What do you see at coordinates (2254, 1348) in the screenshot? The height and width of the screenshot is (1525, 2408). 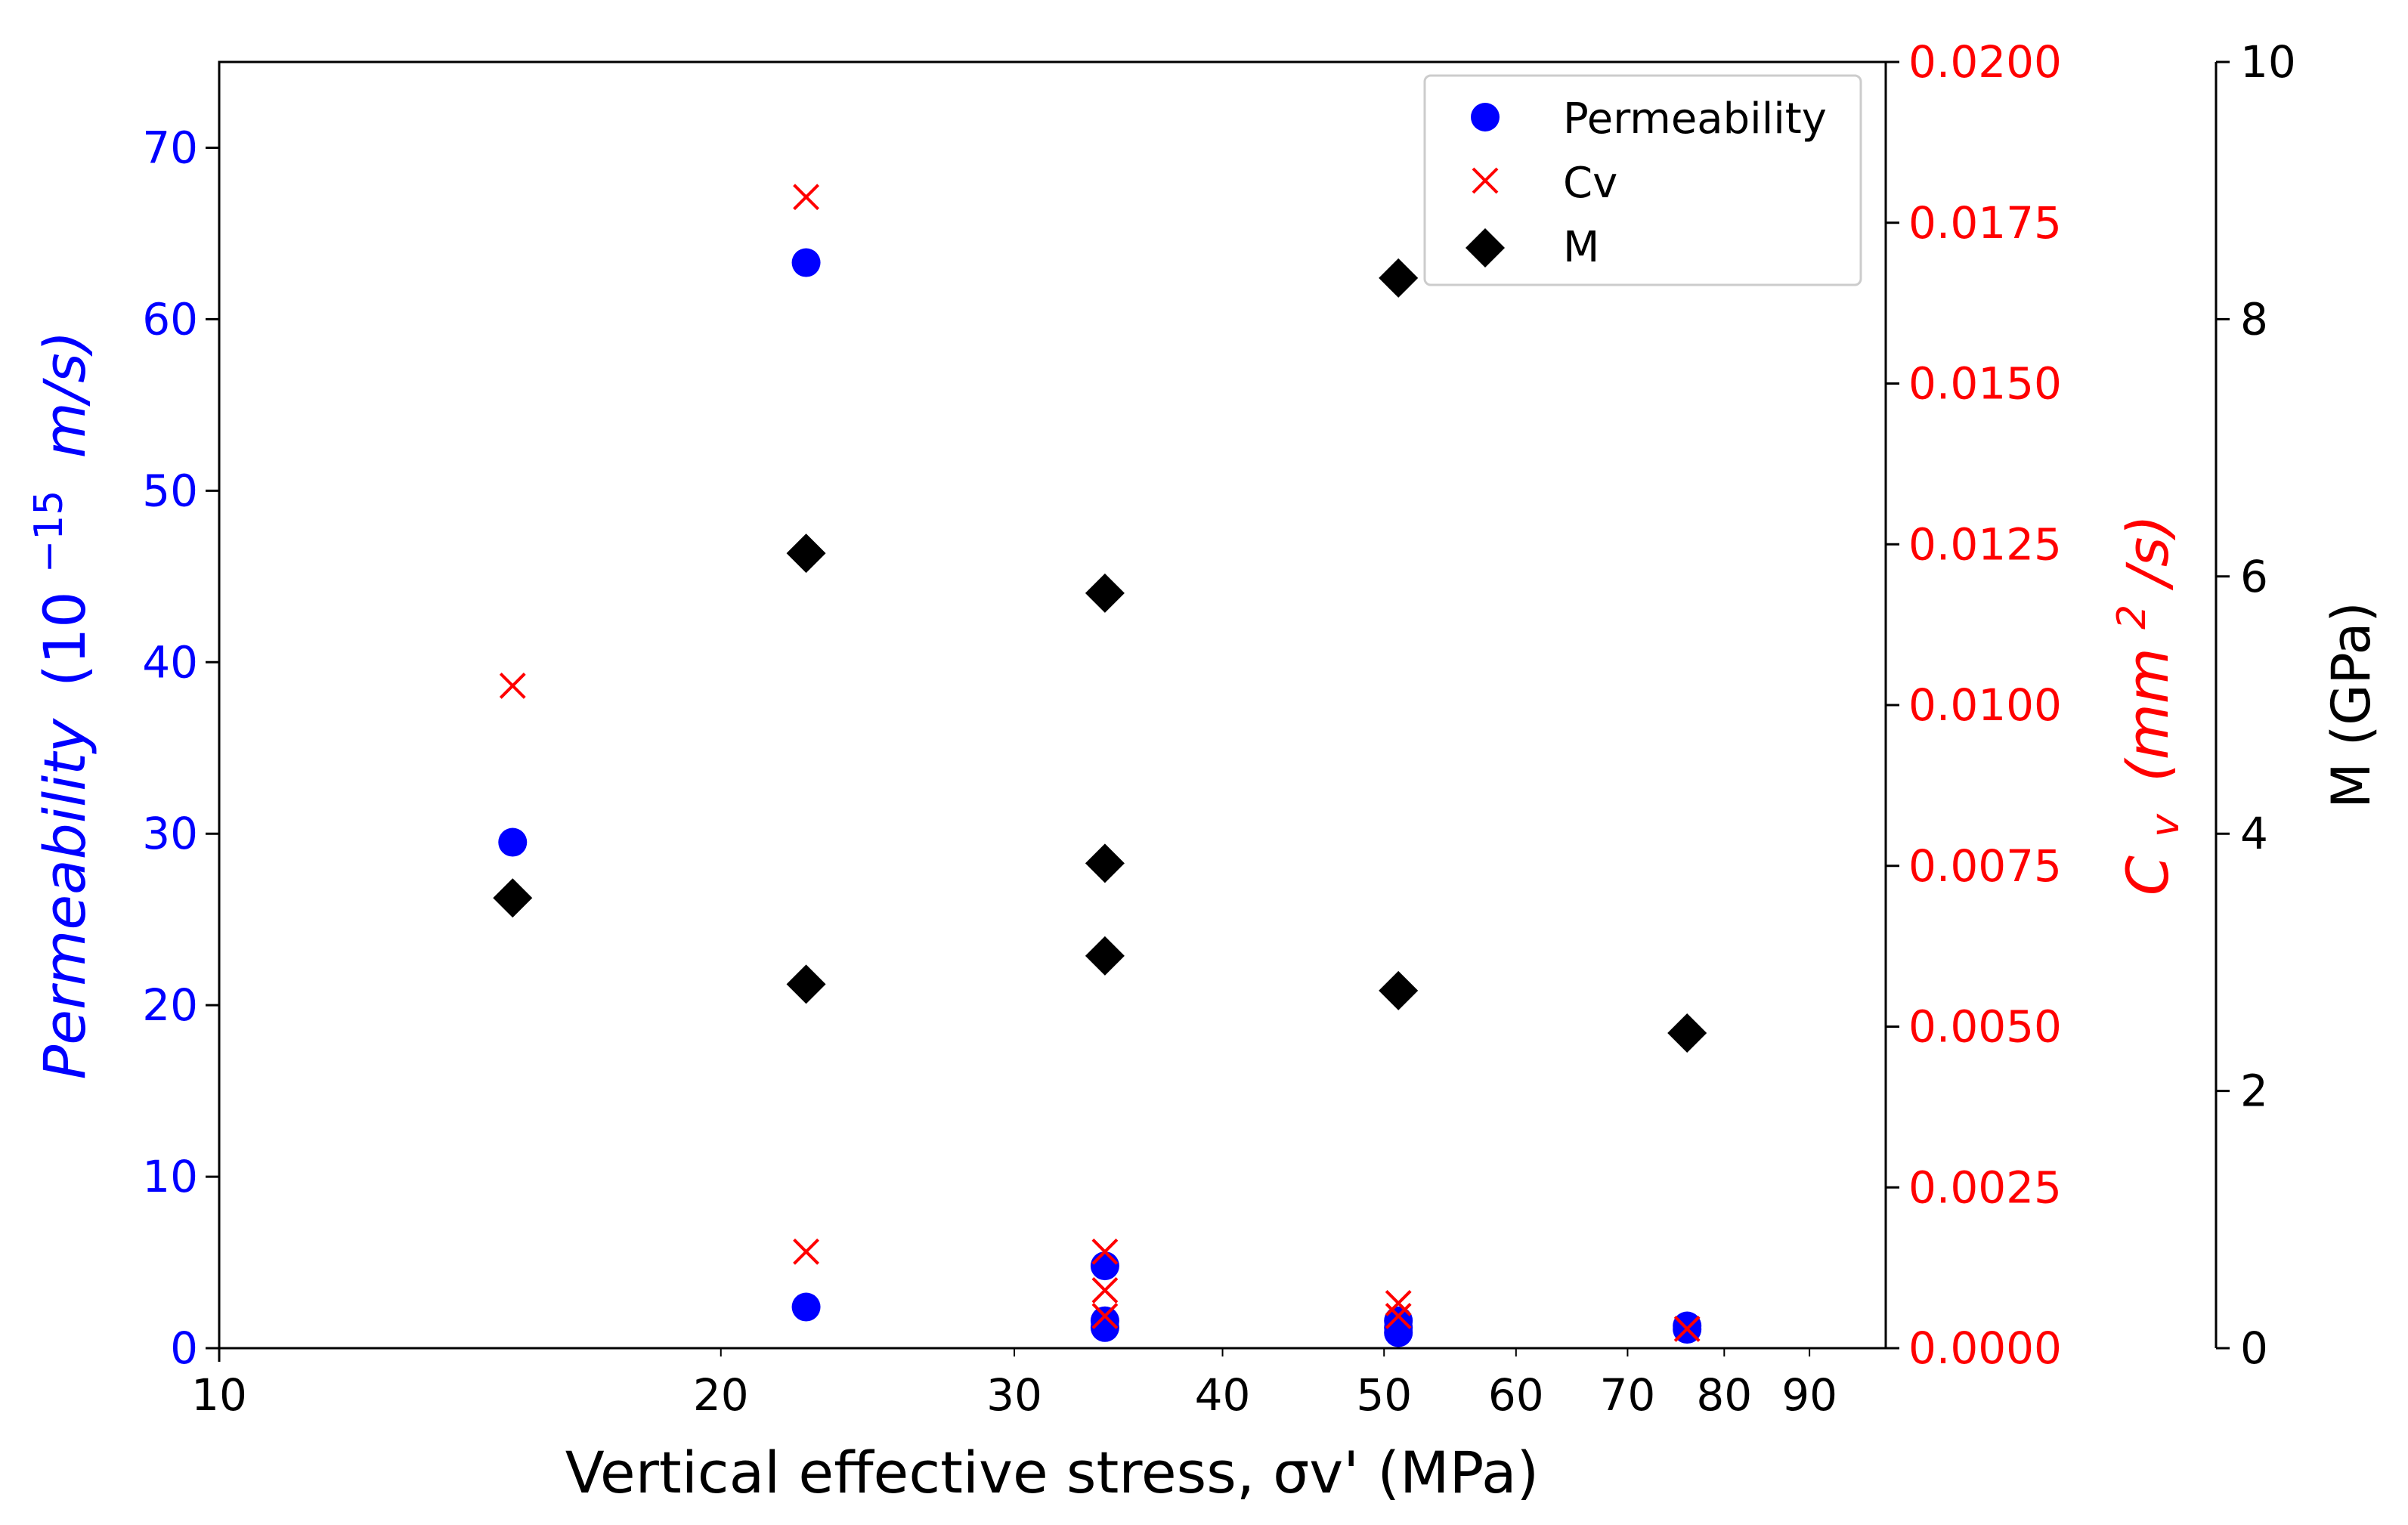 I see `m-tick-label: 0` at bounding box center [2254, 1348].